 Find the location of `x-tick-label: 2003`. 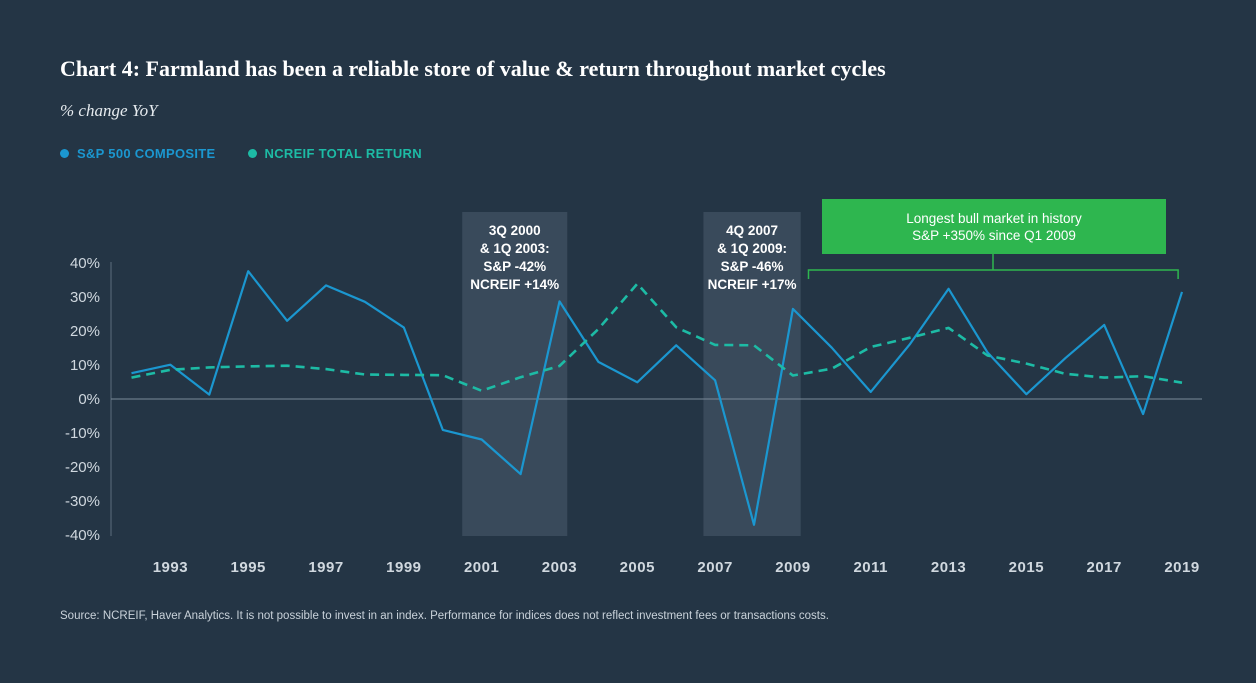

x-tick-label: 2003 is located at coordinates (559, 567).